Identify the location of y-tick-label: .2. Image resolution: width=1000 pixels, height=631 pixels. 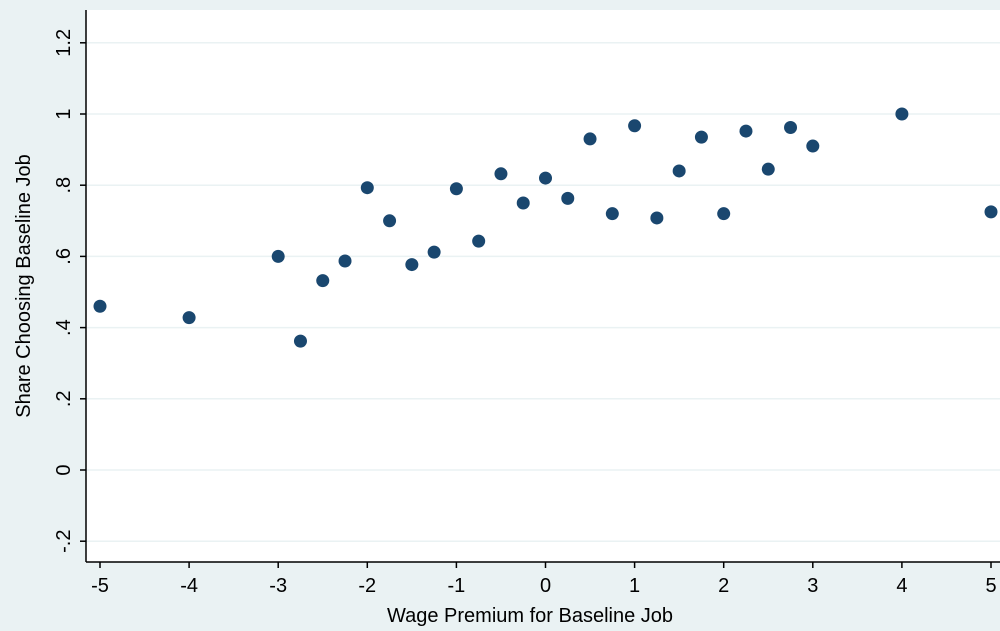
(64, 398).